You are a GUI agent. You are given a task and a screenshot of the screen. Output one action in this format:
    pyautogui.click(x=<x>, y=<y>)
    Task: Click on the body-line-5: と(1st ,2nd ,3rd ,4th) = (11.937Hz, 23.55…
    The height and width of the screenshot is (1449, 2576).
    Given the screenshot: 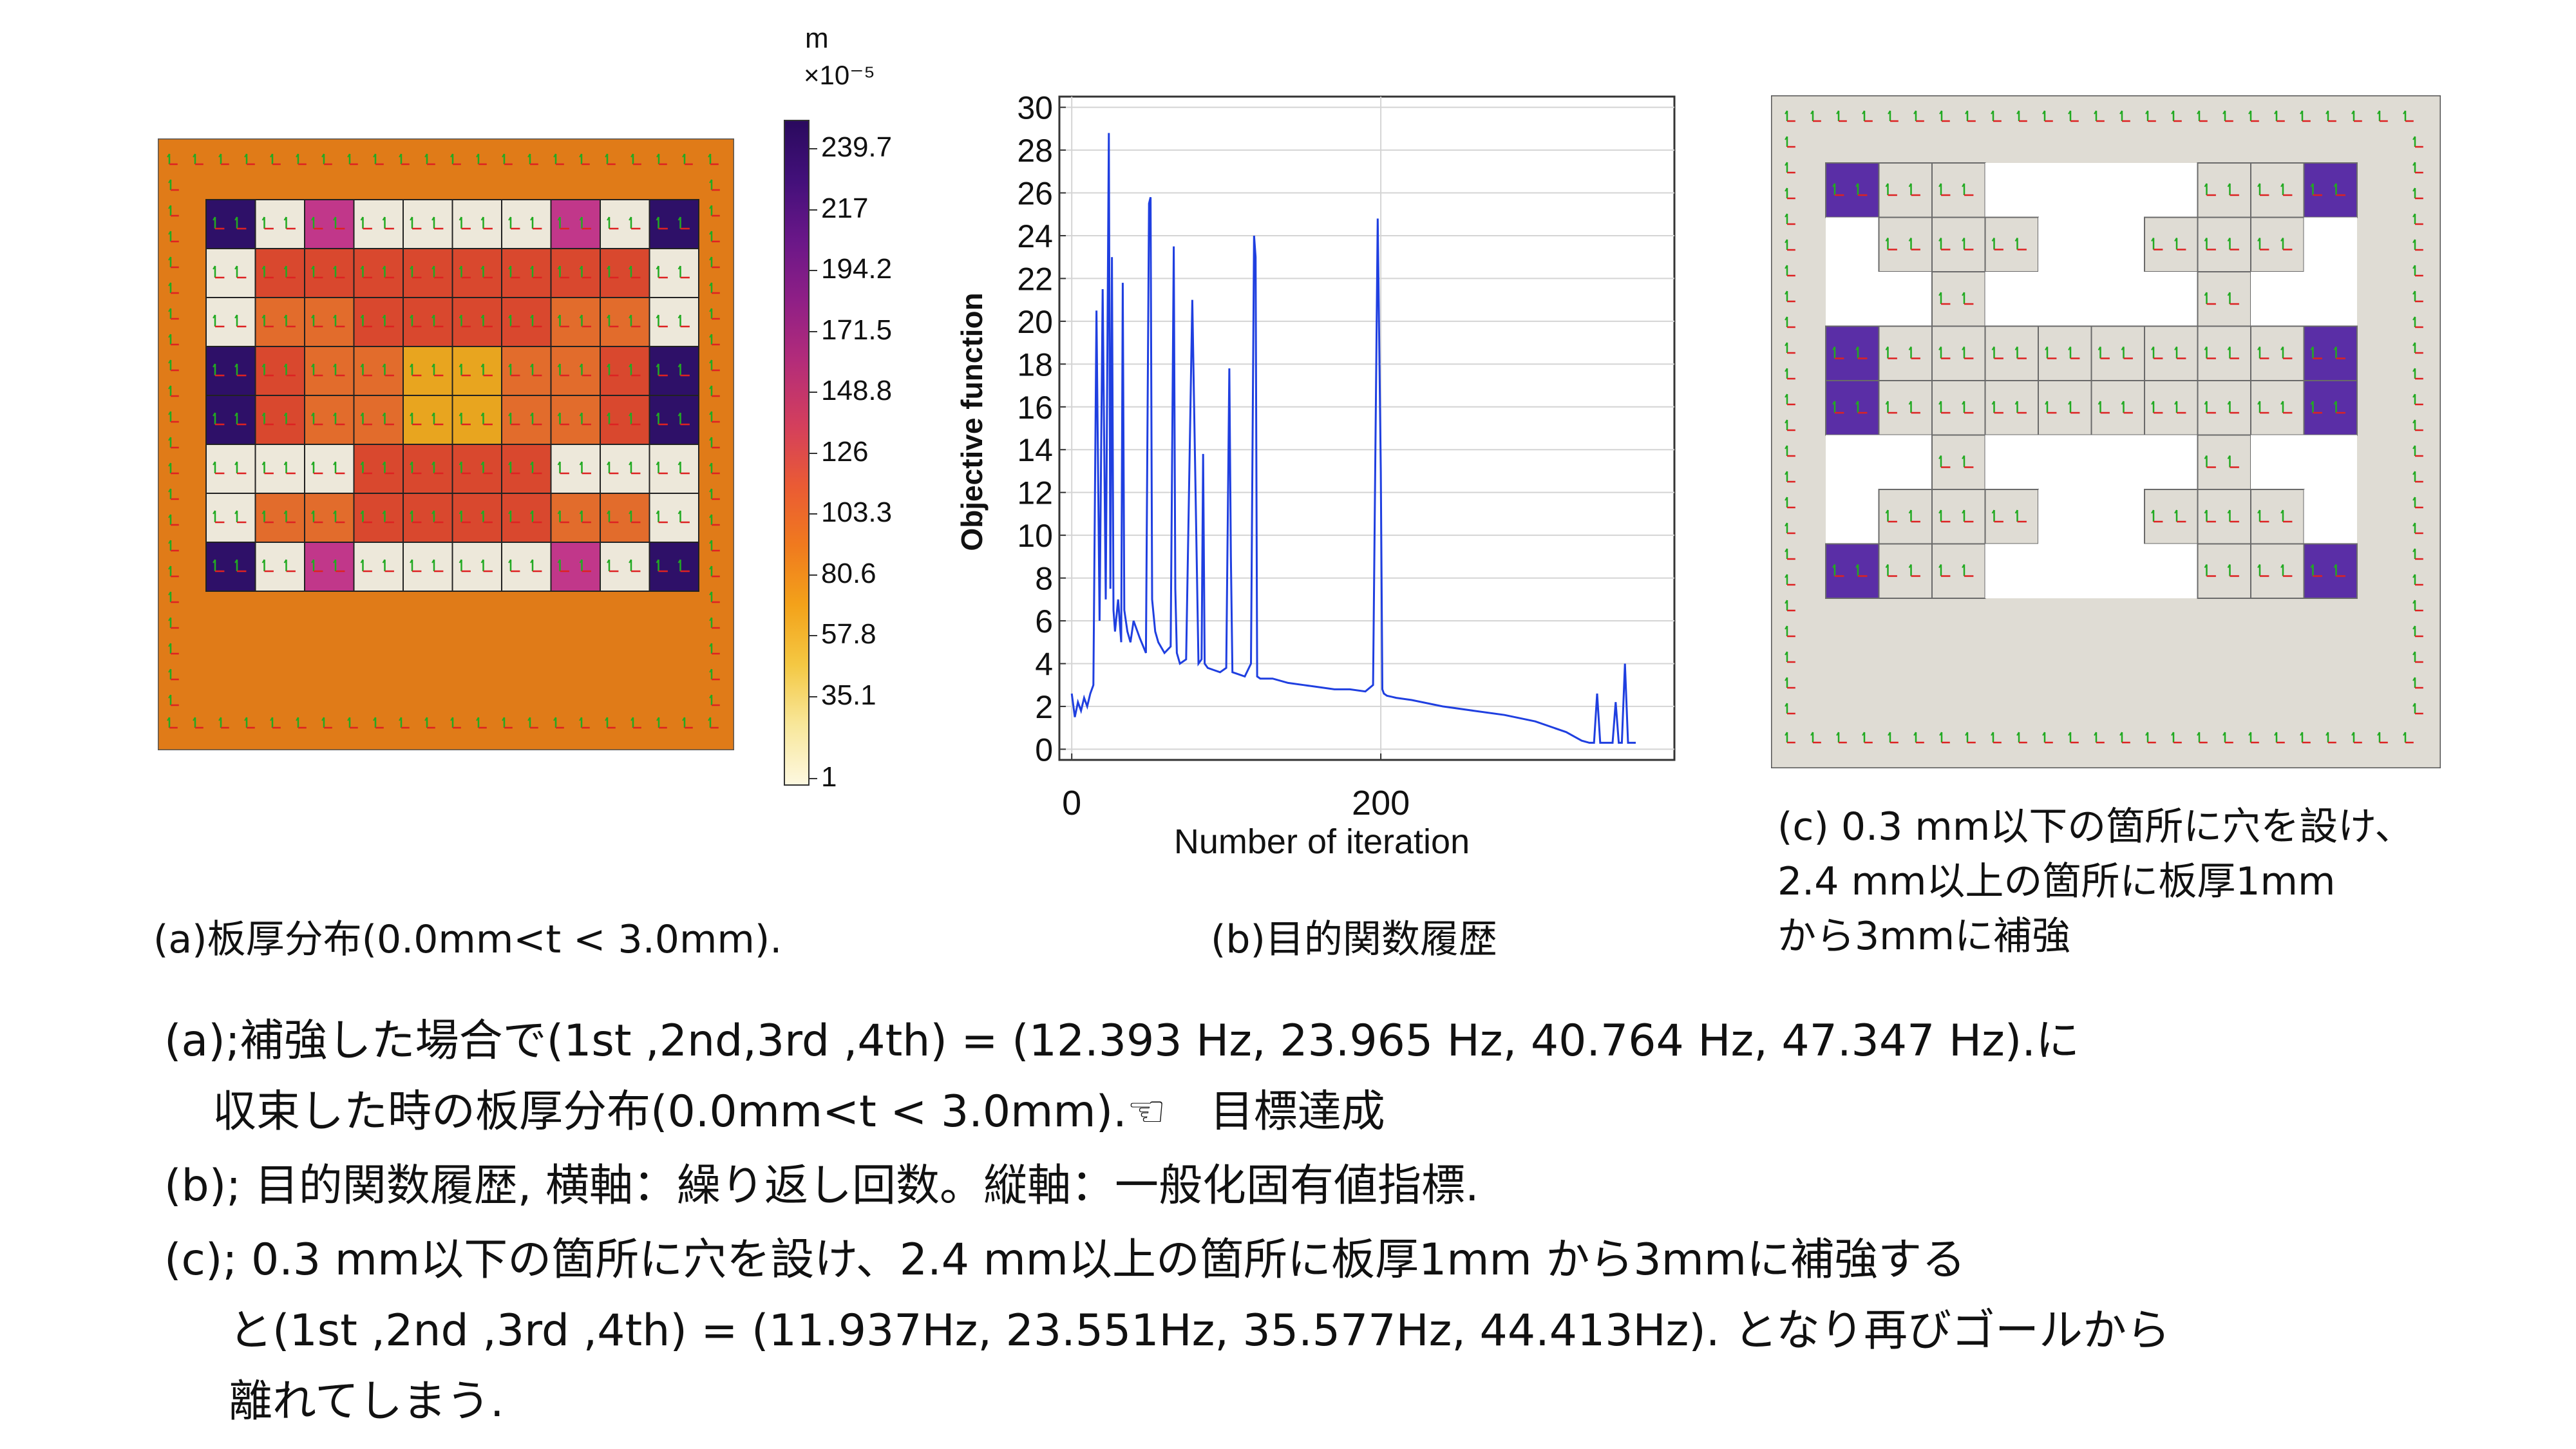 What is the action you would take?
    pyautogui.click(x=1200, y=1331)
    